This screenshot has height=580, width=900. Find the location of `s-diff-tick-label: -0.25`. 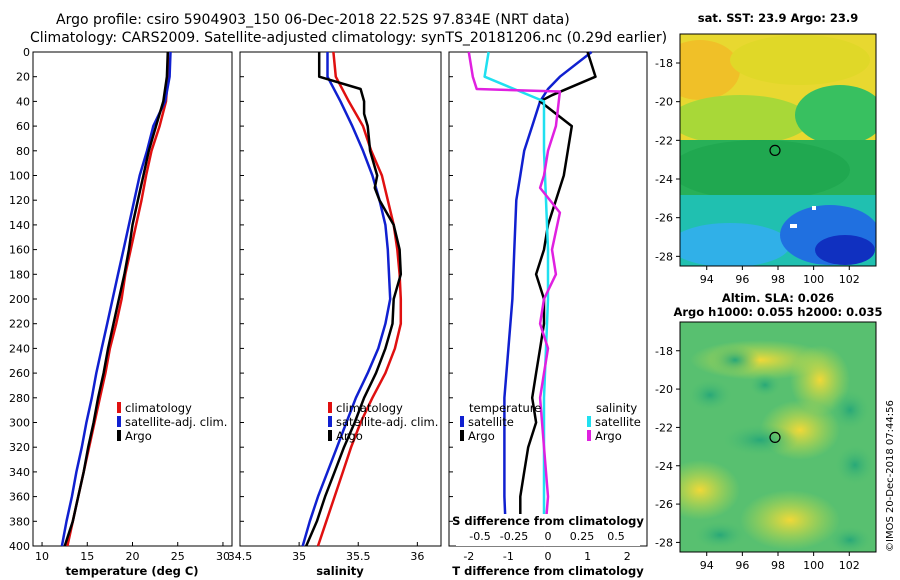

s-diff-tick-label: -0.25 is located at coordinates (514, 536).